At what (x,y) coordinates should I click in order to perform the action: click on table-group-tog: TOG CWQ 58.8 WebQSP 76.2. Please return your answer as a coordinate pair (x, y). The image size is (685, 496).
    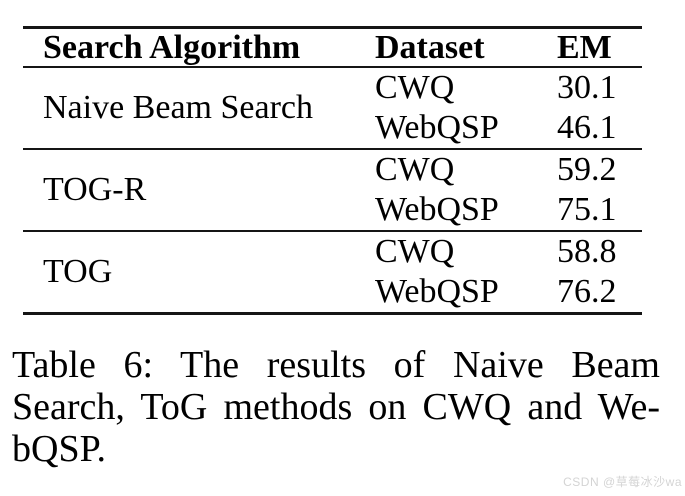
    Looking at the image, I should click on (332, 272).